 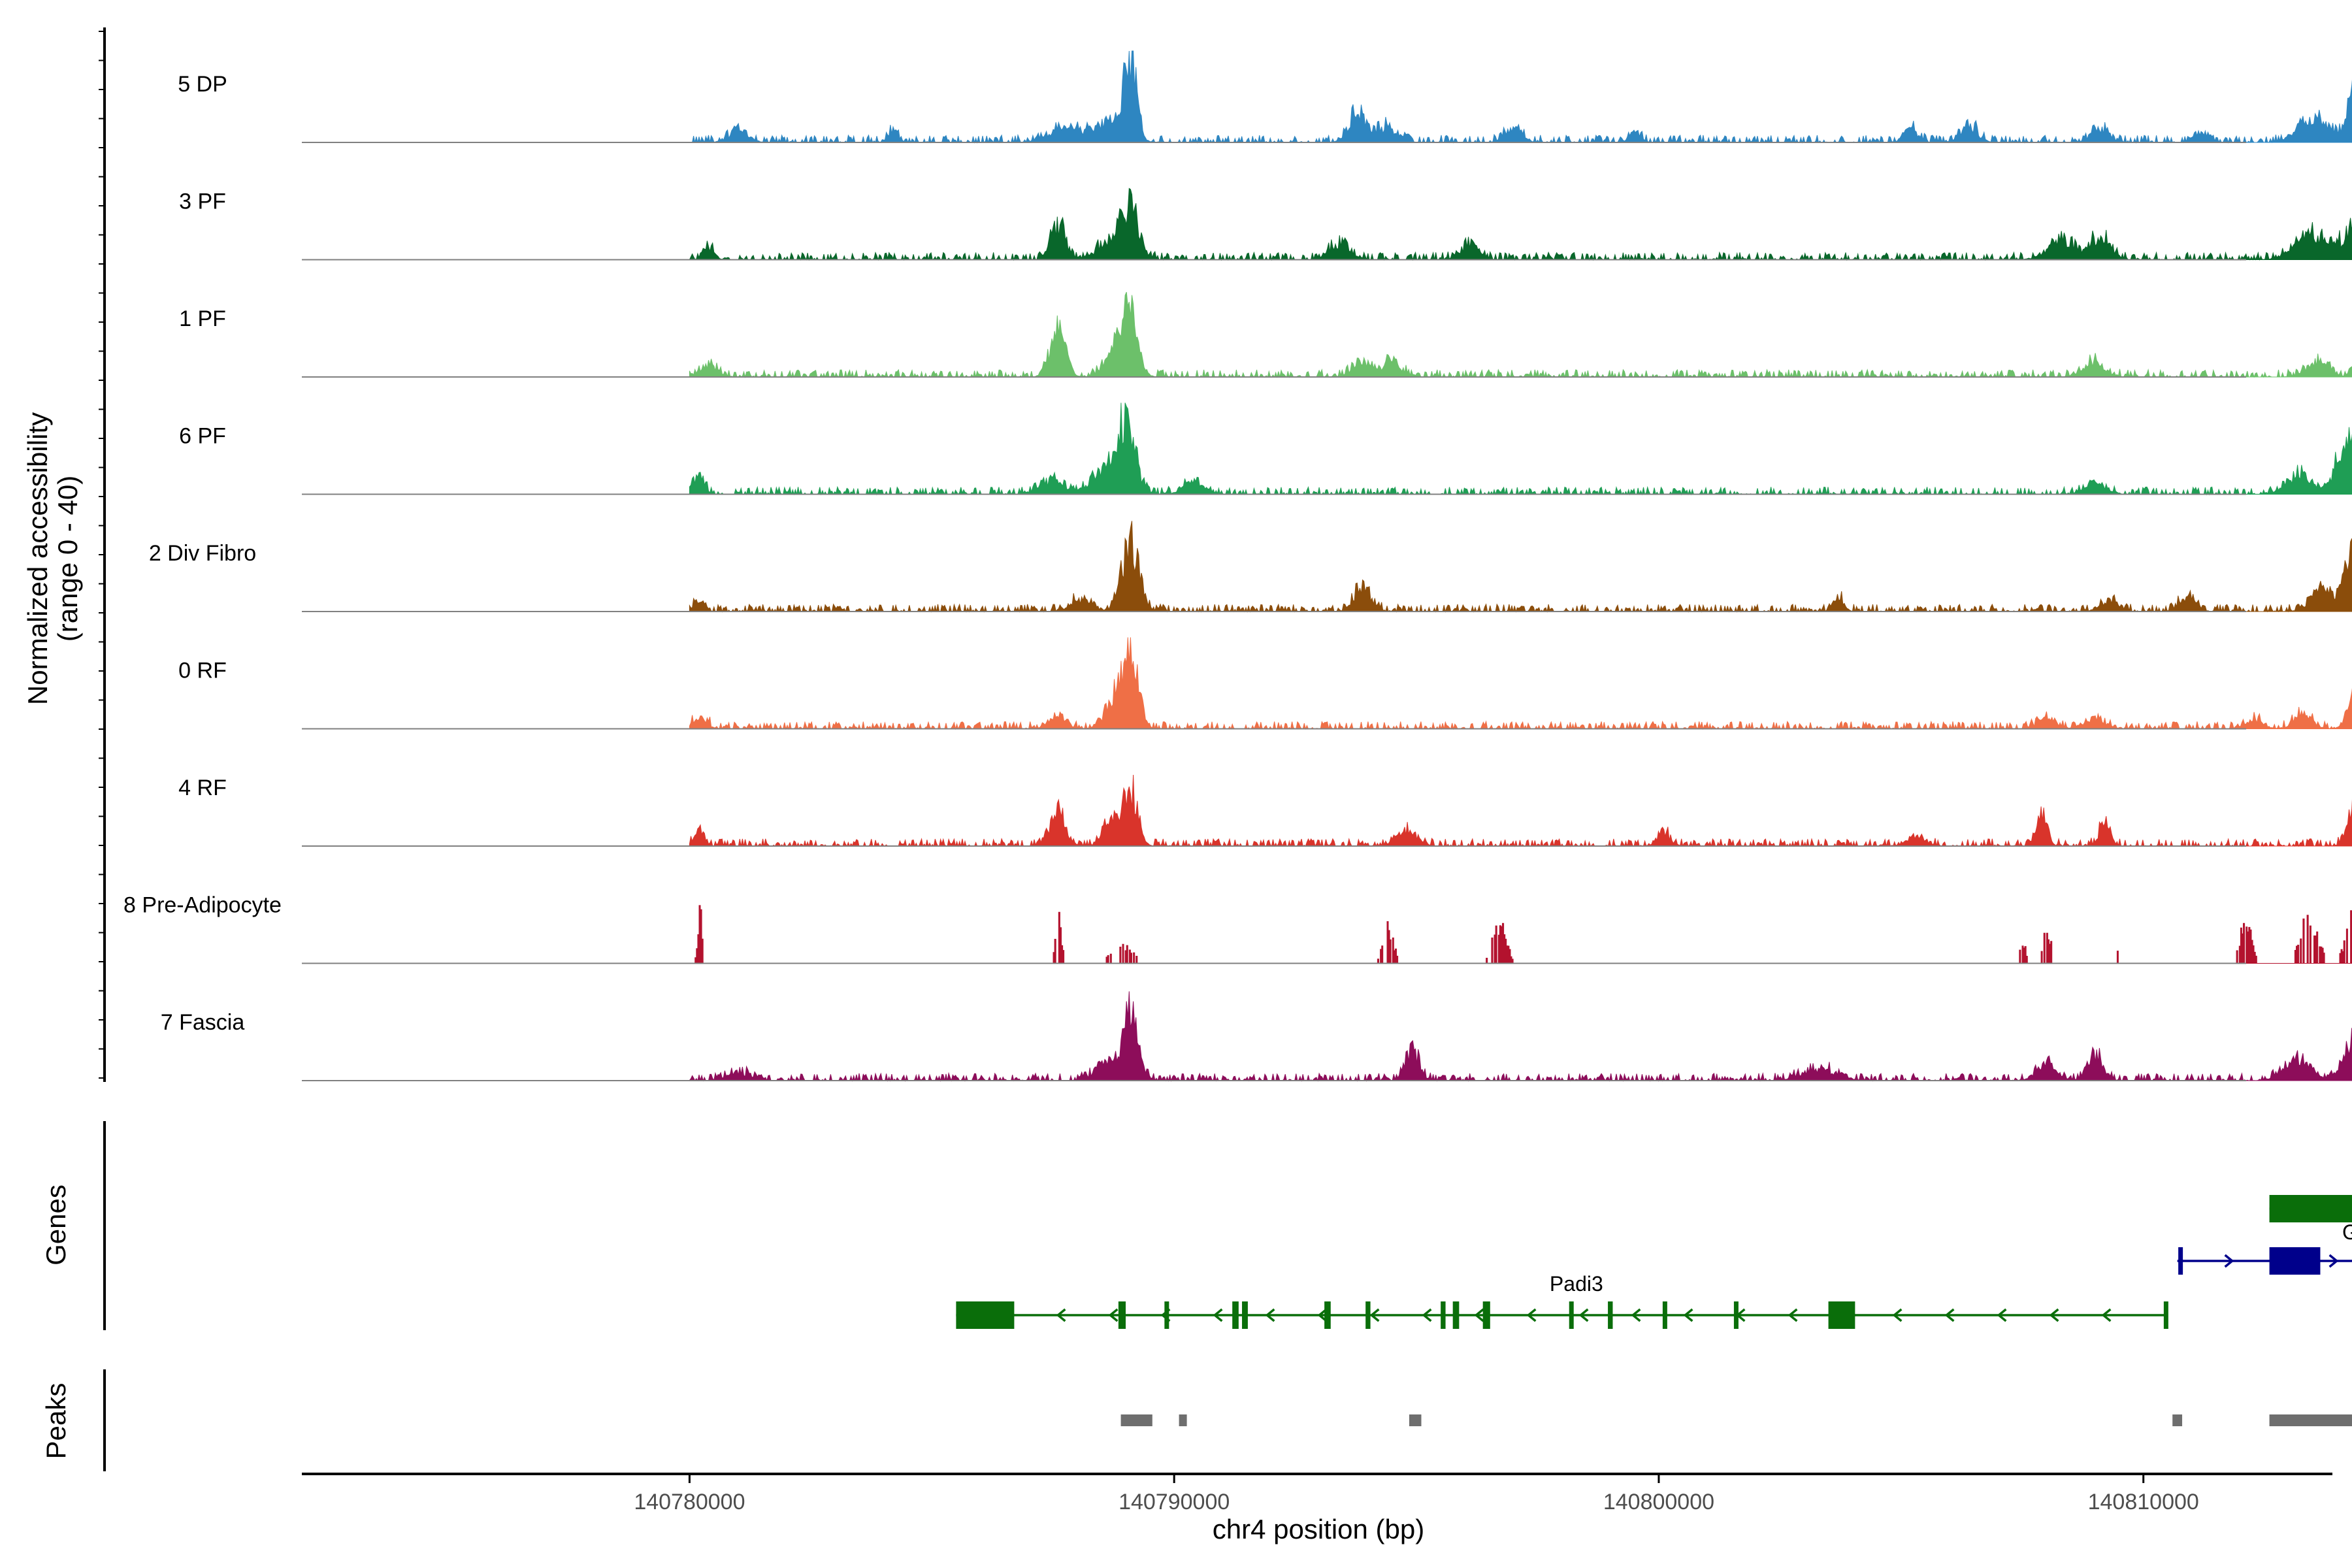 I want to click on x-tick-label: 140780000, so click(x=689, y=1502).